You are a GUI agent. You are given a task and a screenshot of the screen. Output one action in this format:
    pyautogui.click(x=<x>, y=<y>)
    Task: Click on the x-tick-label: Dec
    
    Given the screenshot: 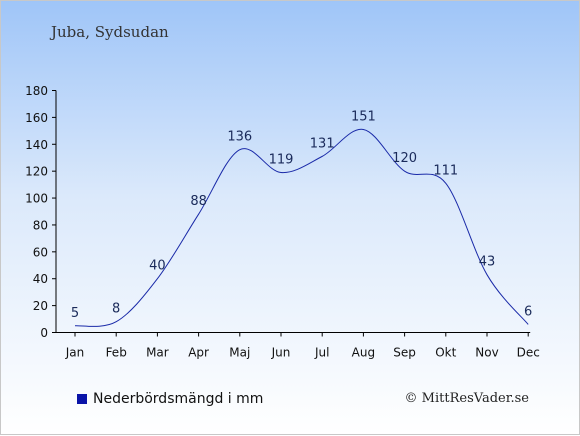 What is the action you would take?
    pyautogui.click(x=528, y=353)
    